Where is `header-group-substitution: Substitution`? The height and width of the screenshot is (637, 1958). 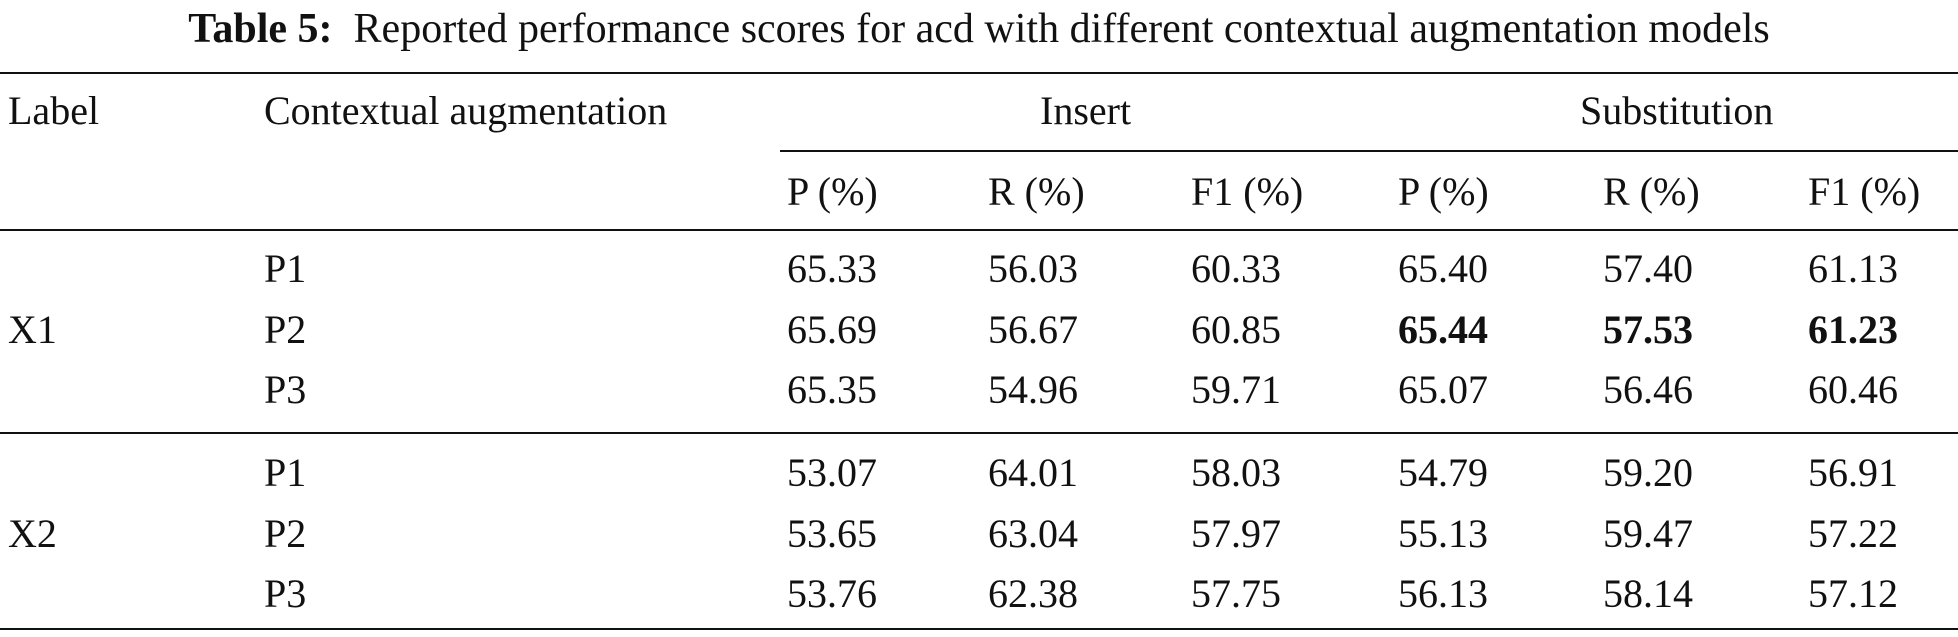 header-group-substitution: Substitution is located at coordinates (1677, 110).